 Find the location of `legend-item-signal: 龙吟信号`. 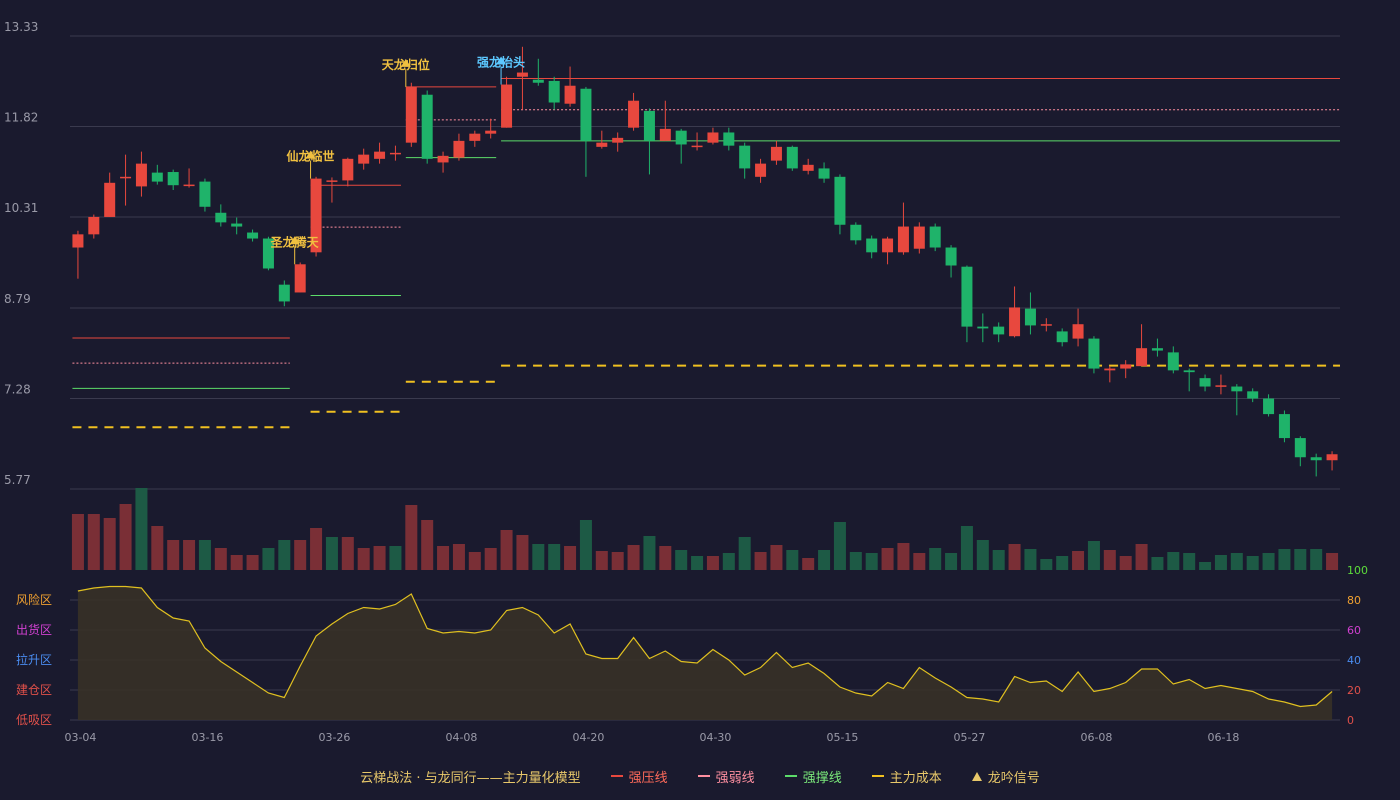

legend-item-signal: 龙吟信号 is located at coordinates (1005, 776).